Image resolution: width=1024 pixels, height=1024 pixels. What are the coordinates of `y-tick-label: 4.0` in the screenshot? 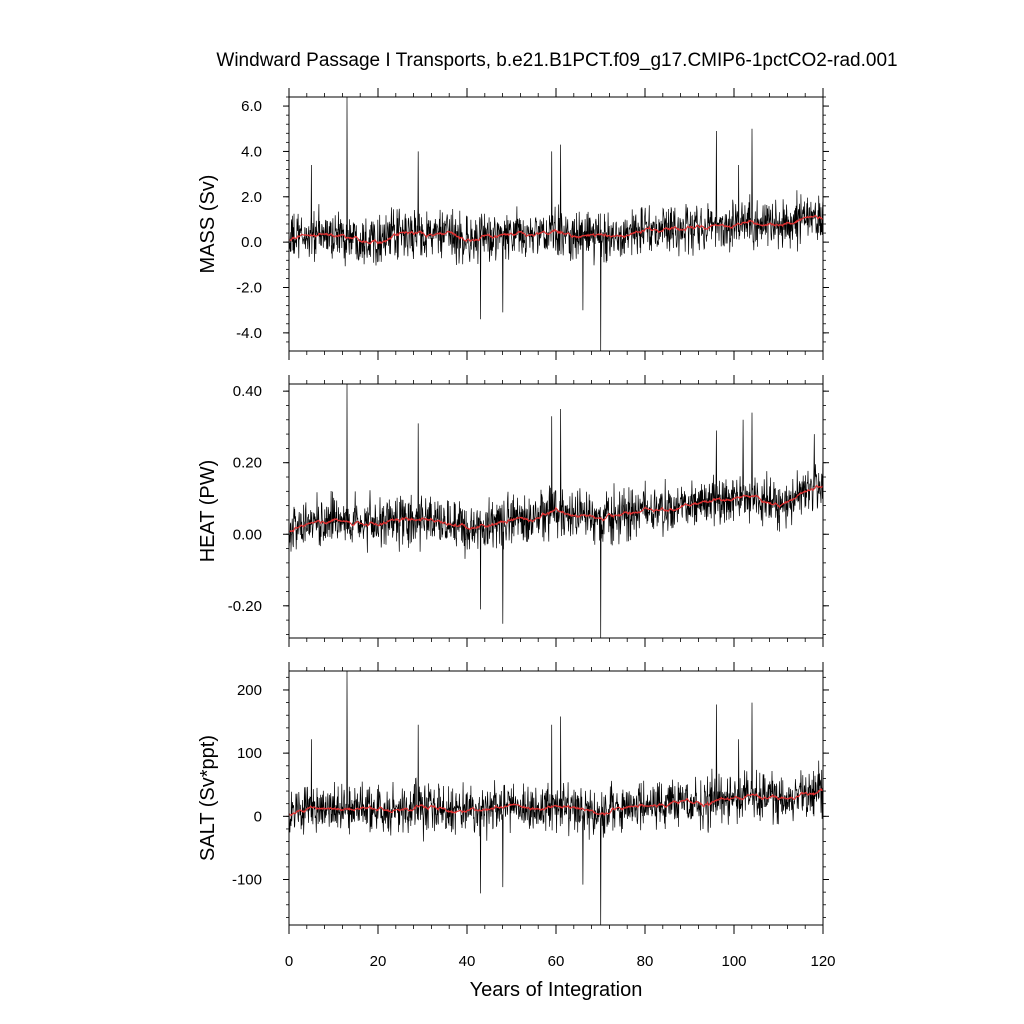 It's located at (251, 151).